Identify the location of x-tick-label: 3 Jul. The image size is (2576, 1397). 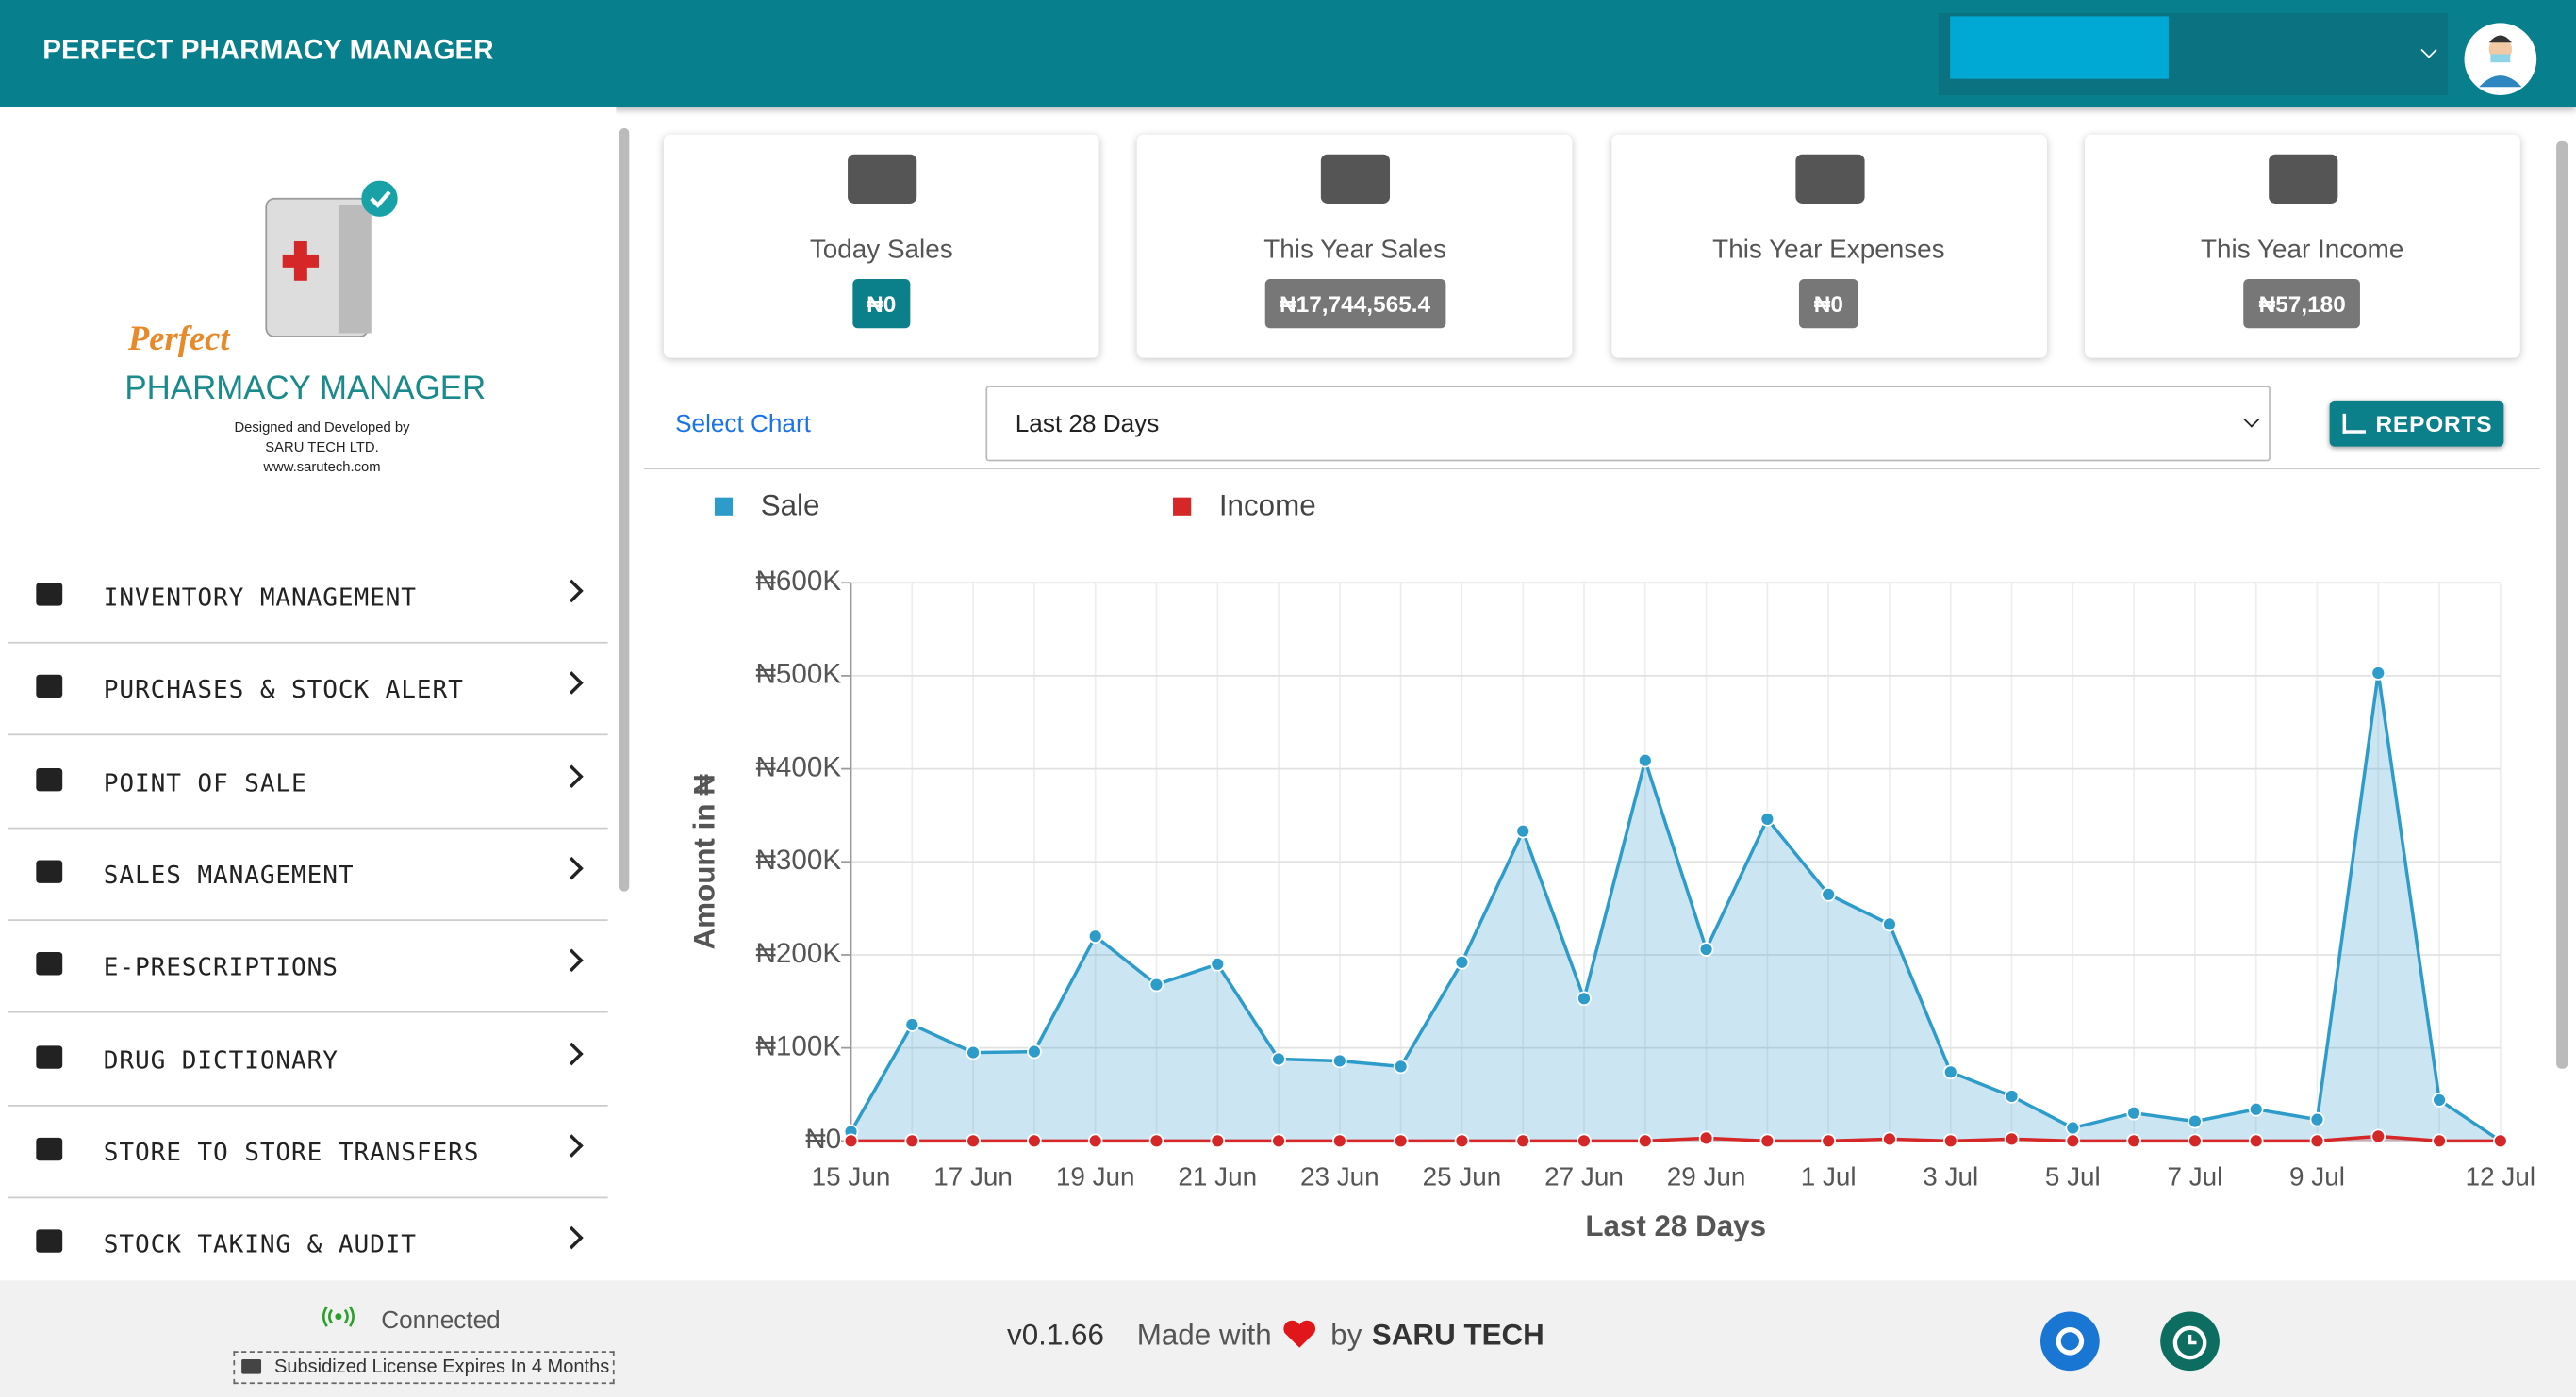
(1950, 1177).